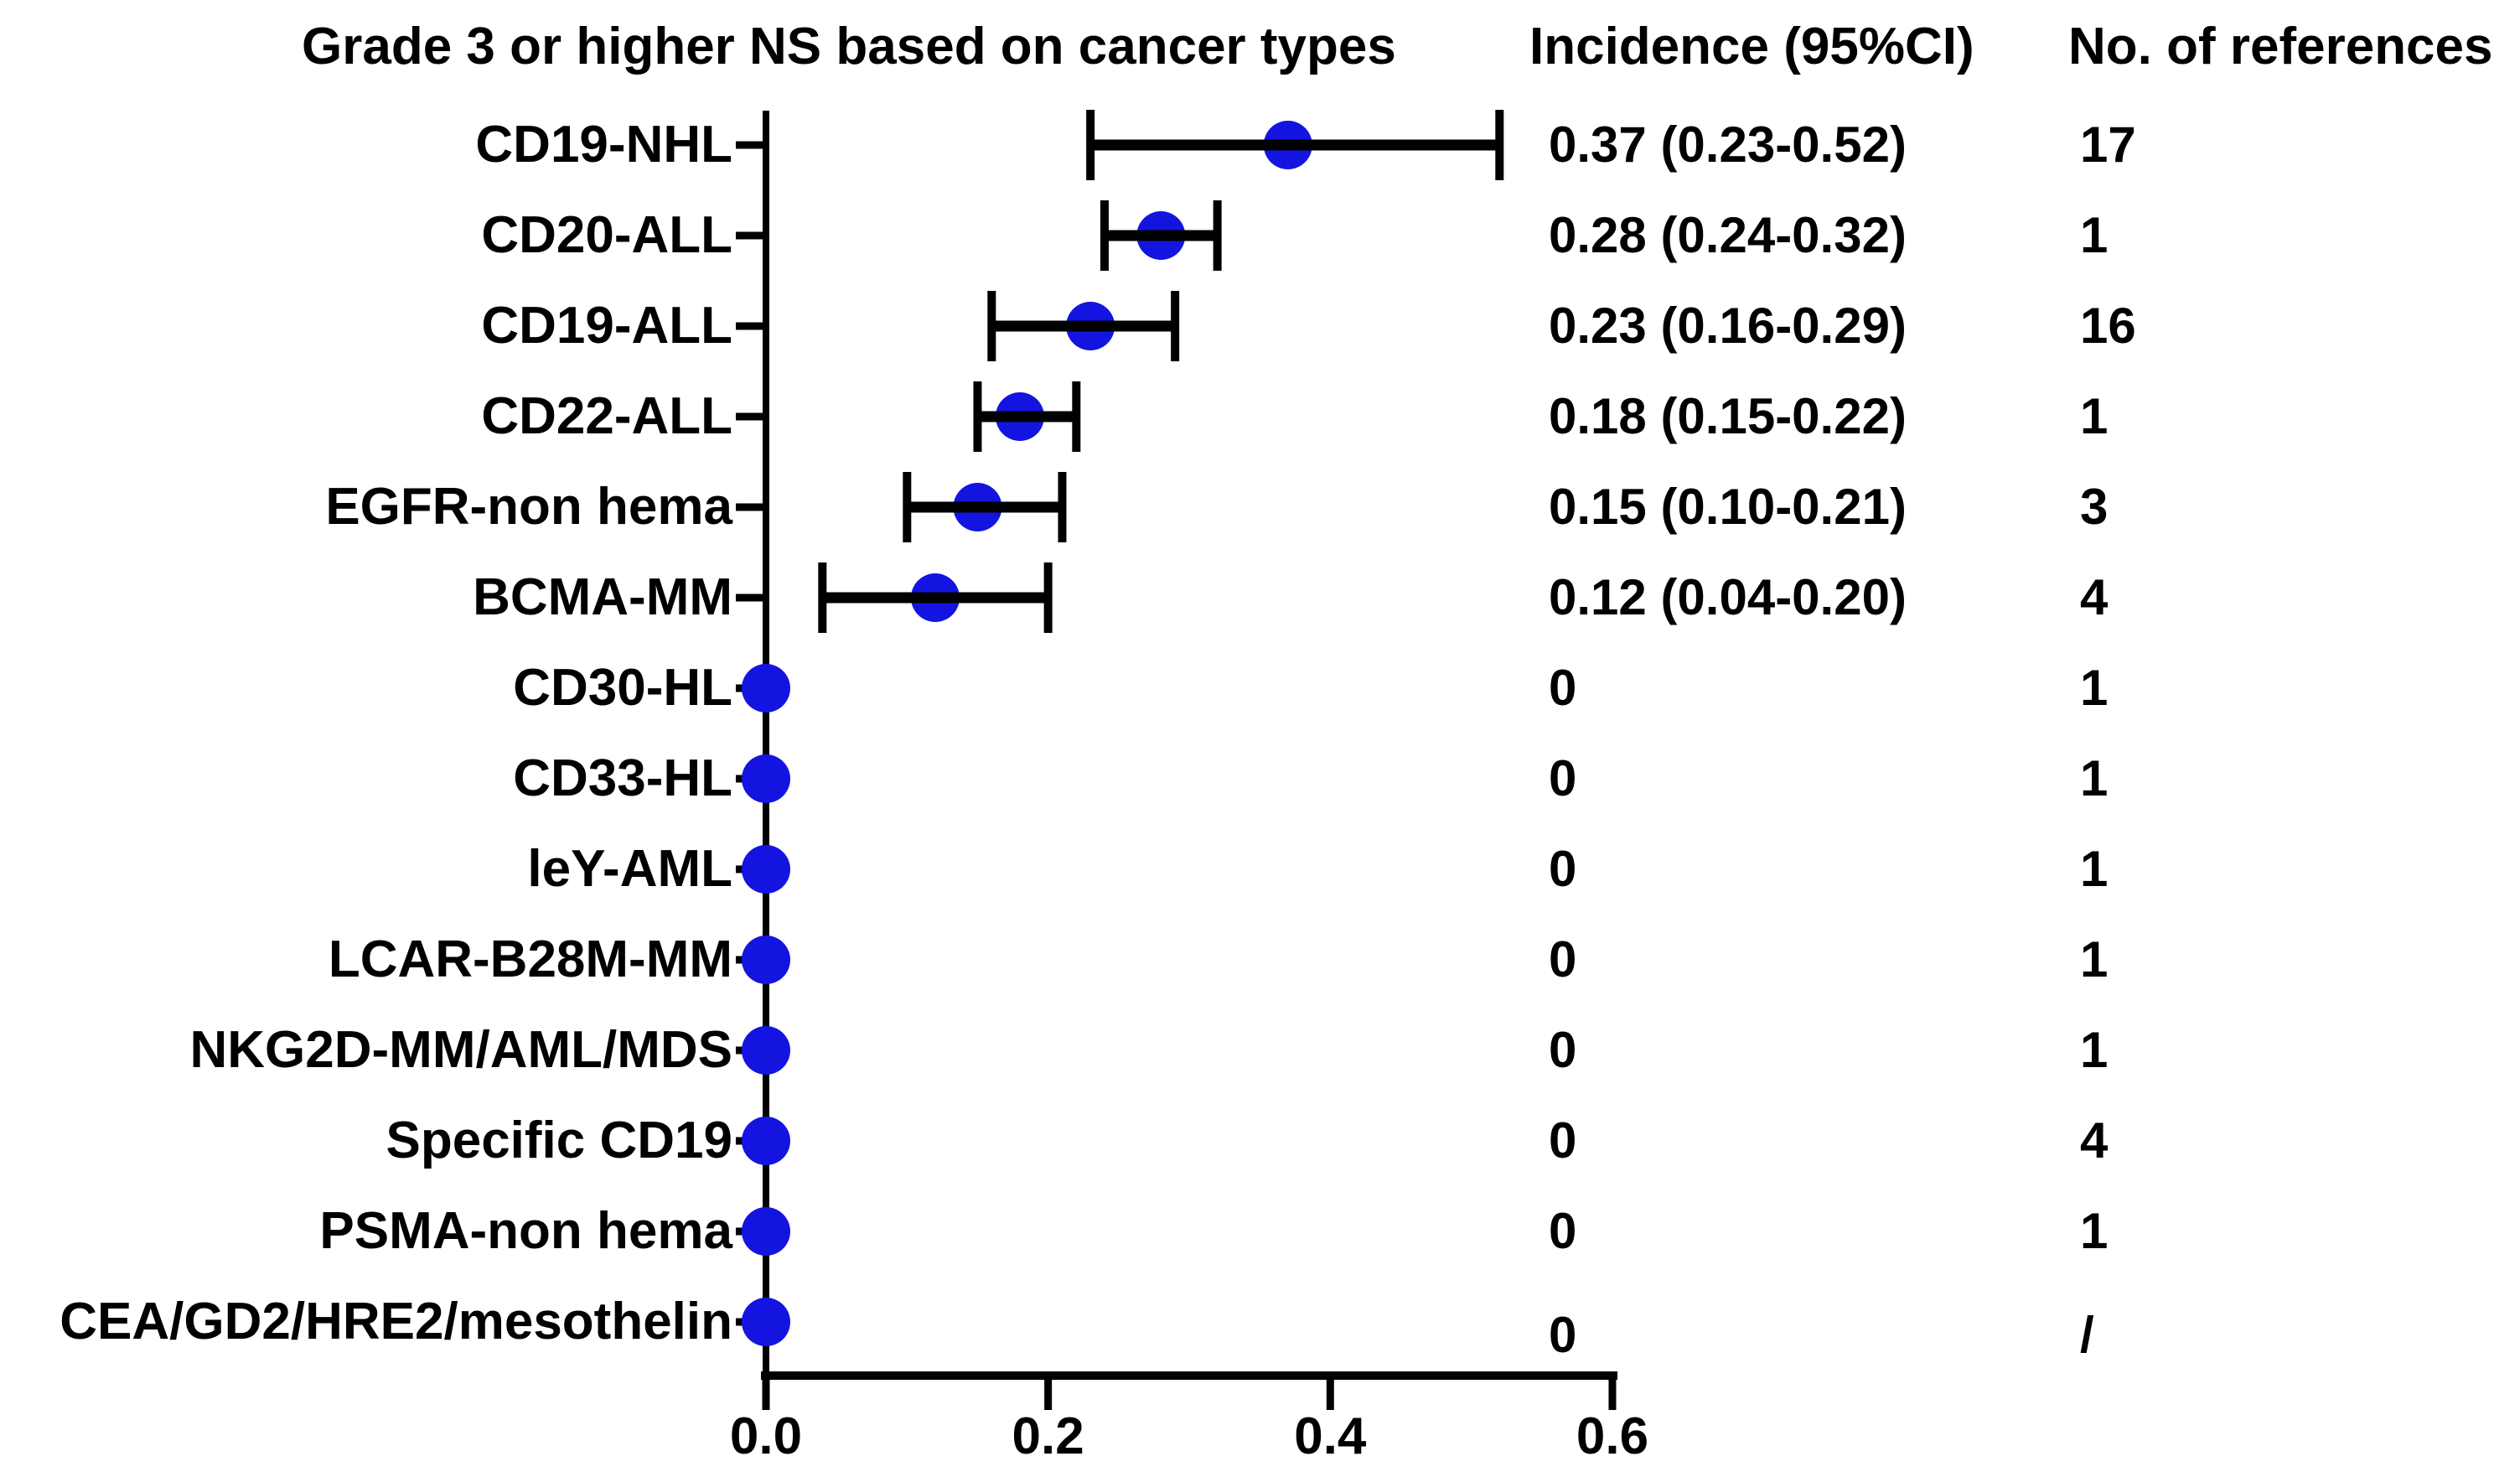 The height and width of the screenshot is (1472, 2520). What do you see at coordinates (766, 1436) in the screenshot?
I see `x-tick-label: 0.0` at bounding box center [766, 1436].